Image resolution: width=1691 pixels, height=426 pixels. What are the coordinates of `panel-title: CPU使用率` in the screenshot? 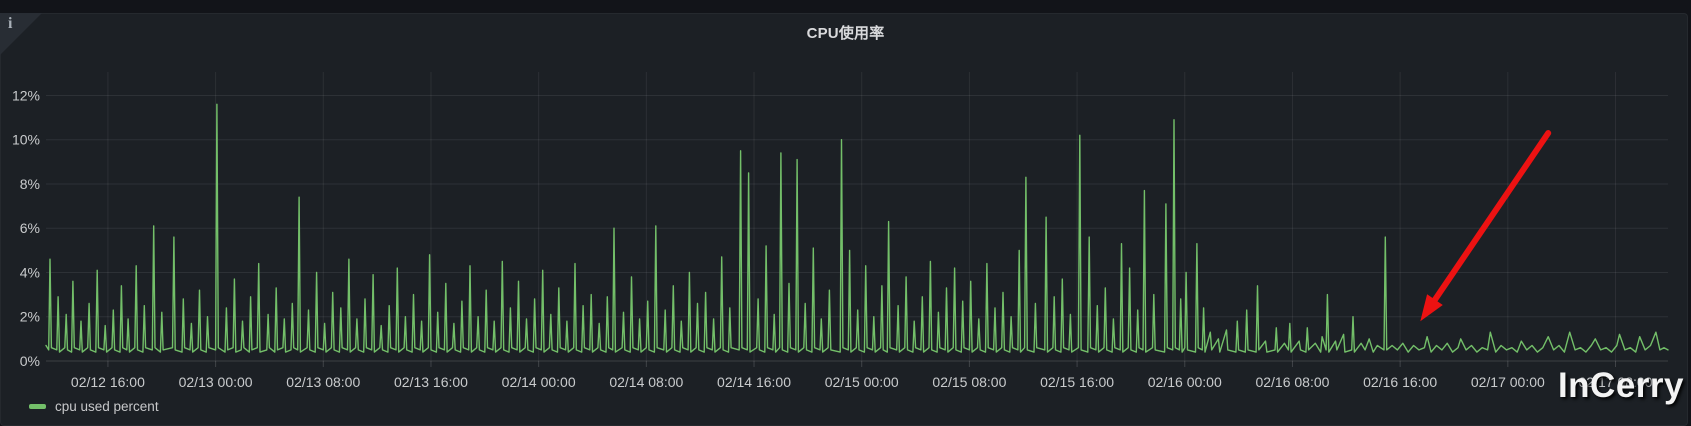 It's located at (845, 33).